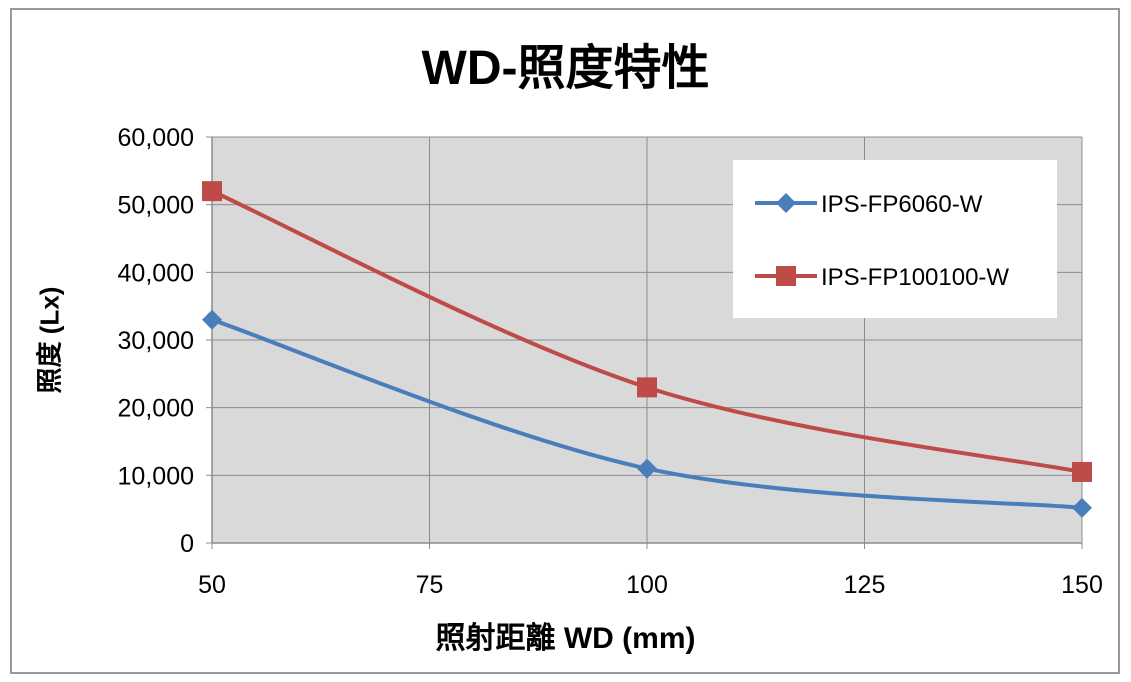  What do you see at coordinates (156, 409) in the screenshot?
I see `y-tick-label: 20,000` at bounding box center [156, 409].